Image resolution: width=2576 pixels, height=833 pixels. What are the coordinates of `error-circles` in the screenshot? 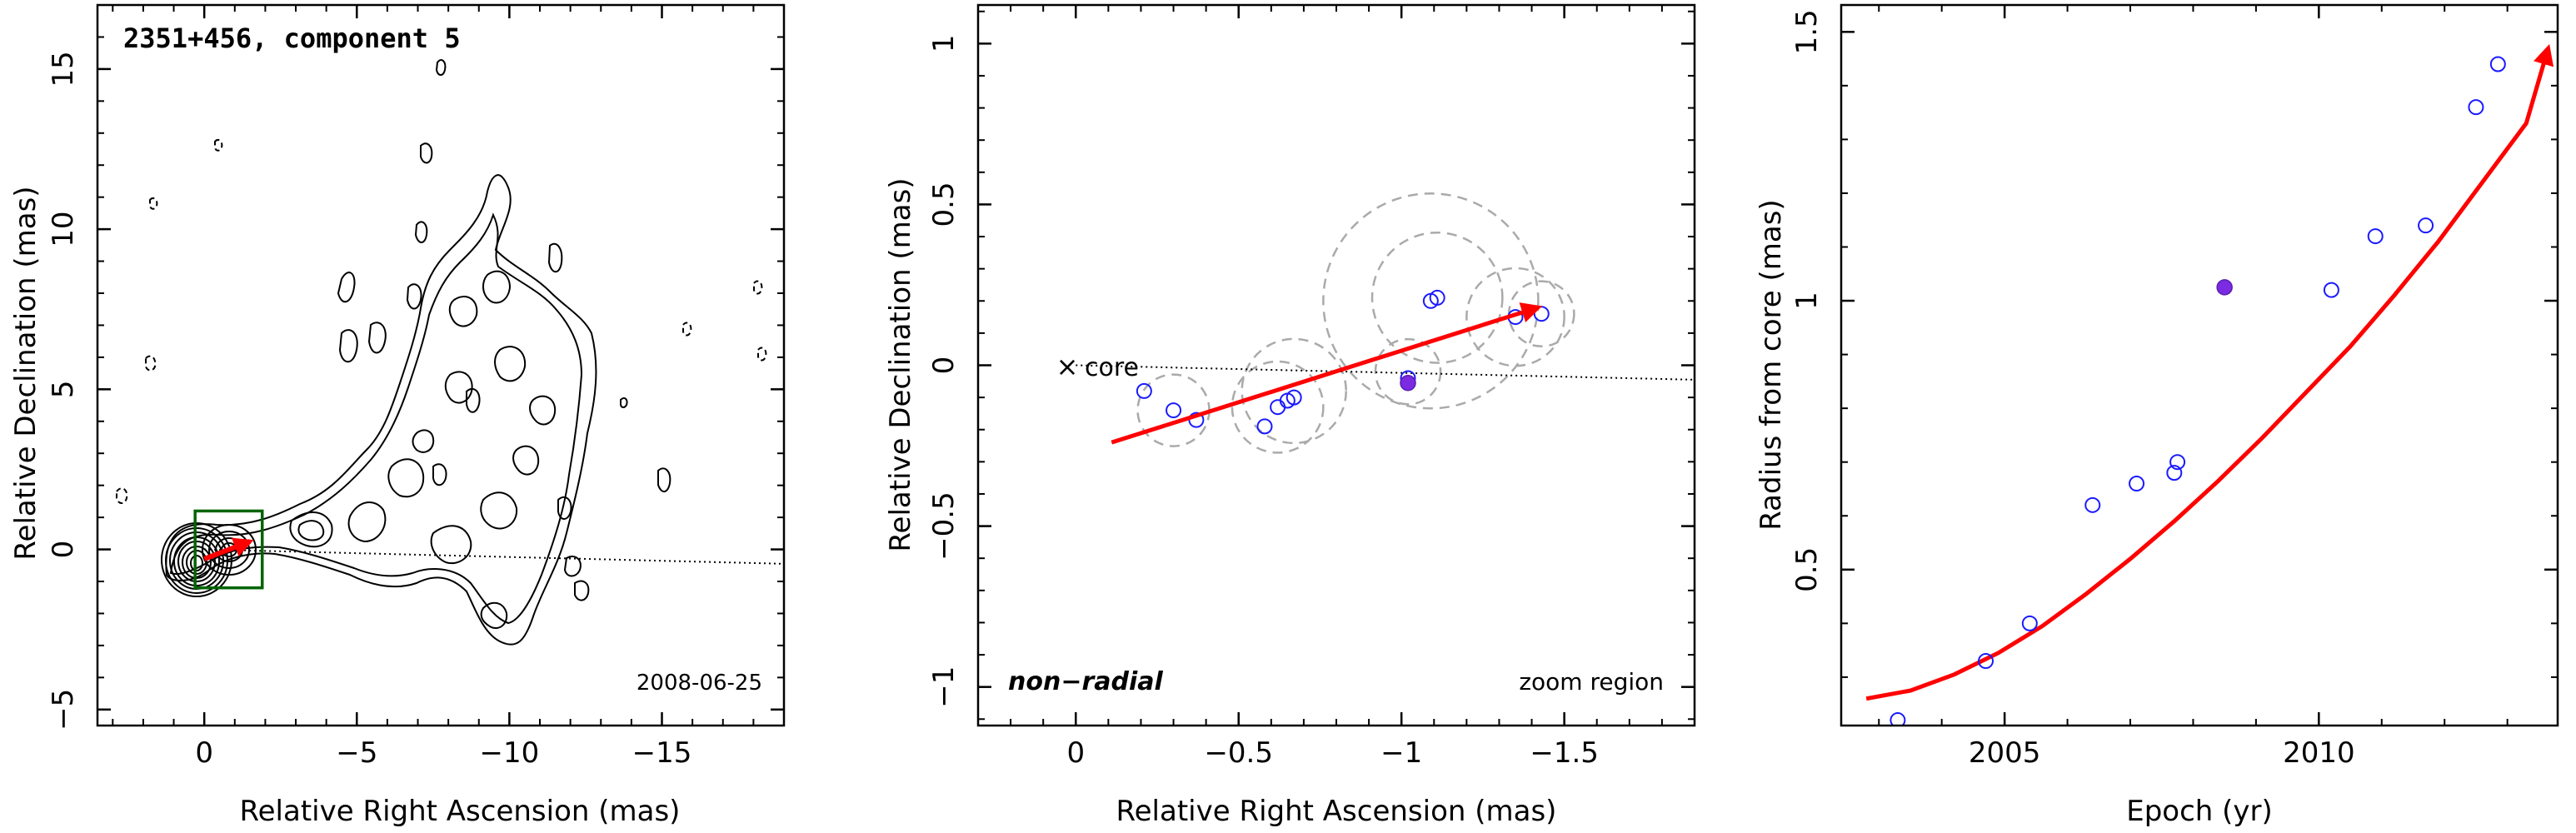 It's located at (1355, 323).